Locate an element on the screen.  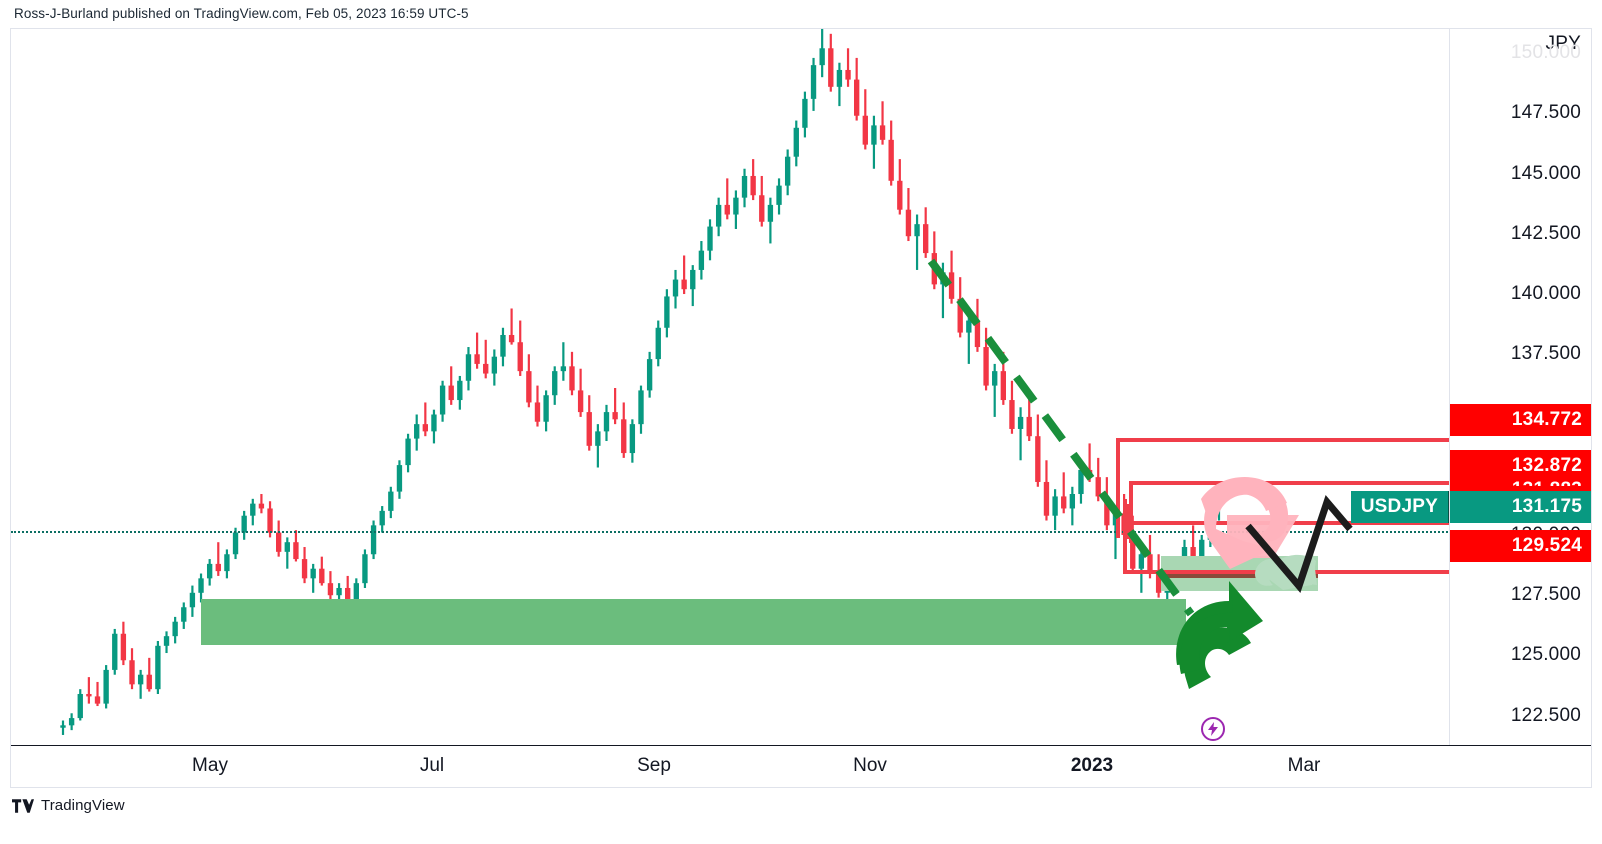
level-price-tag: 134.772 is located at coordinates (1520, 419).